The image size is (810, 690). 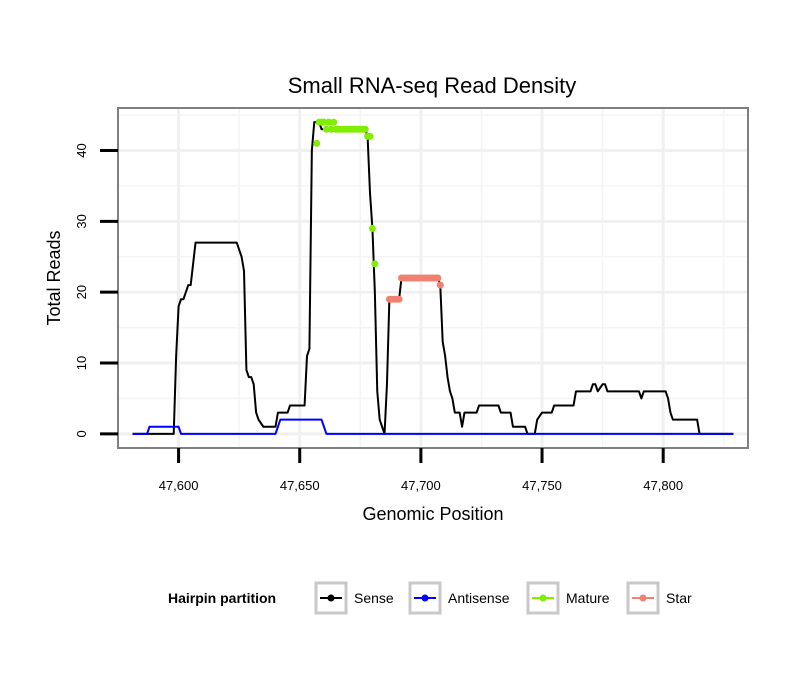 What do you see at coordinates (663, 485) in the screenshot?
I see `x-tick-label: 47,800` at bounding box center [663, 485].